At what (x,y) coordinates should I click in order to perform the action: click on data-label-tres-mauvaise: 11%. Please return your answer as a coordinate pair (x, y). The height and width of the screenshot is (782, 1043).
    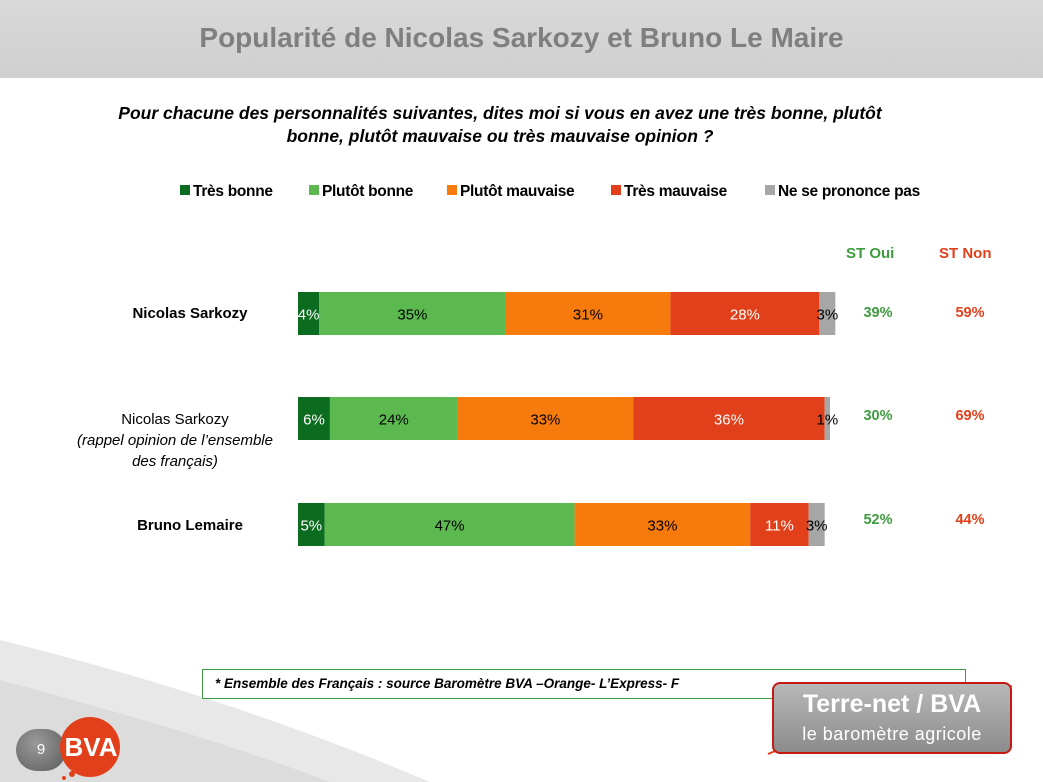
    Looking at the image, I should click on (779, 526).